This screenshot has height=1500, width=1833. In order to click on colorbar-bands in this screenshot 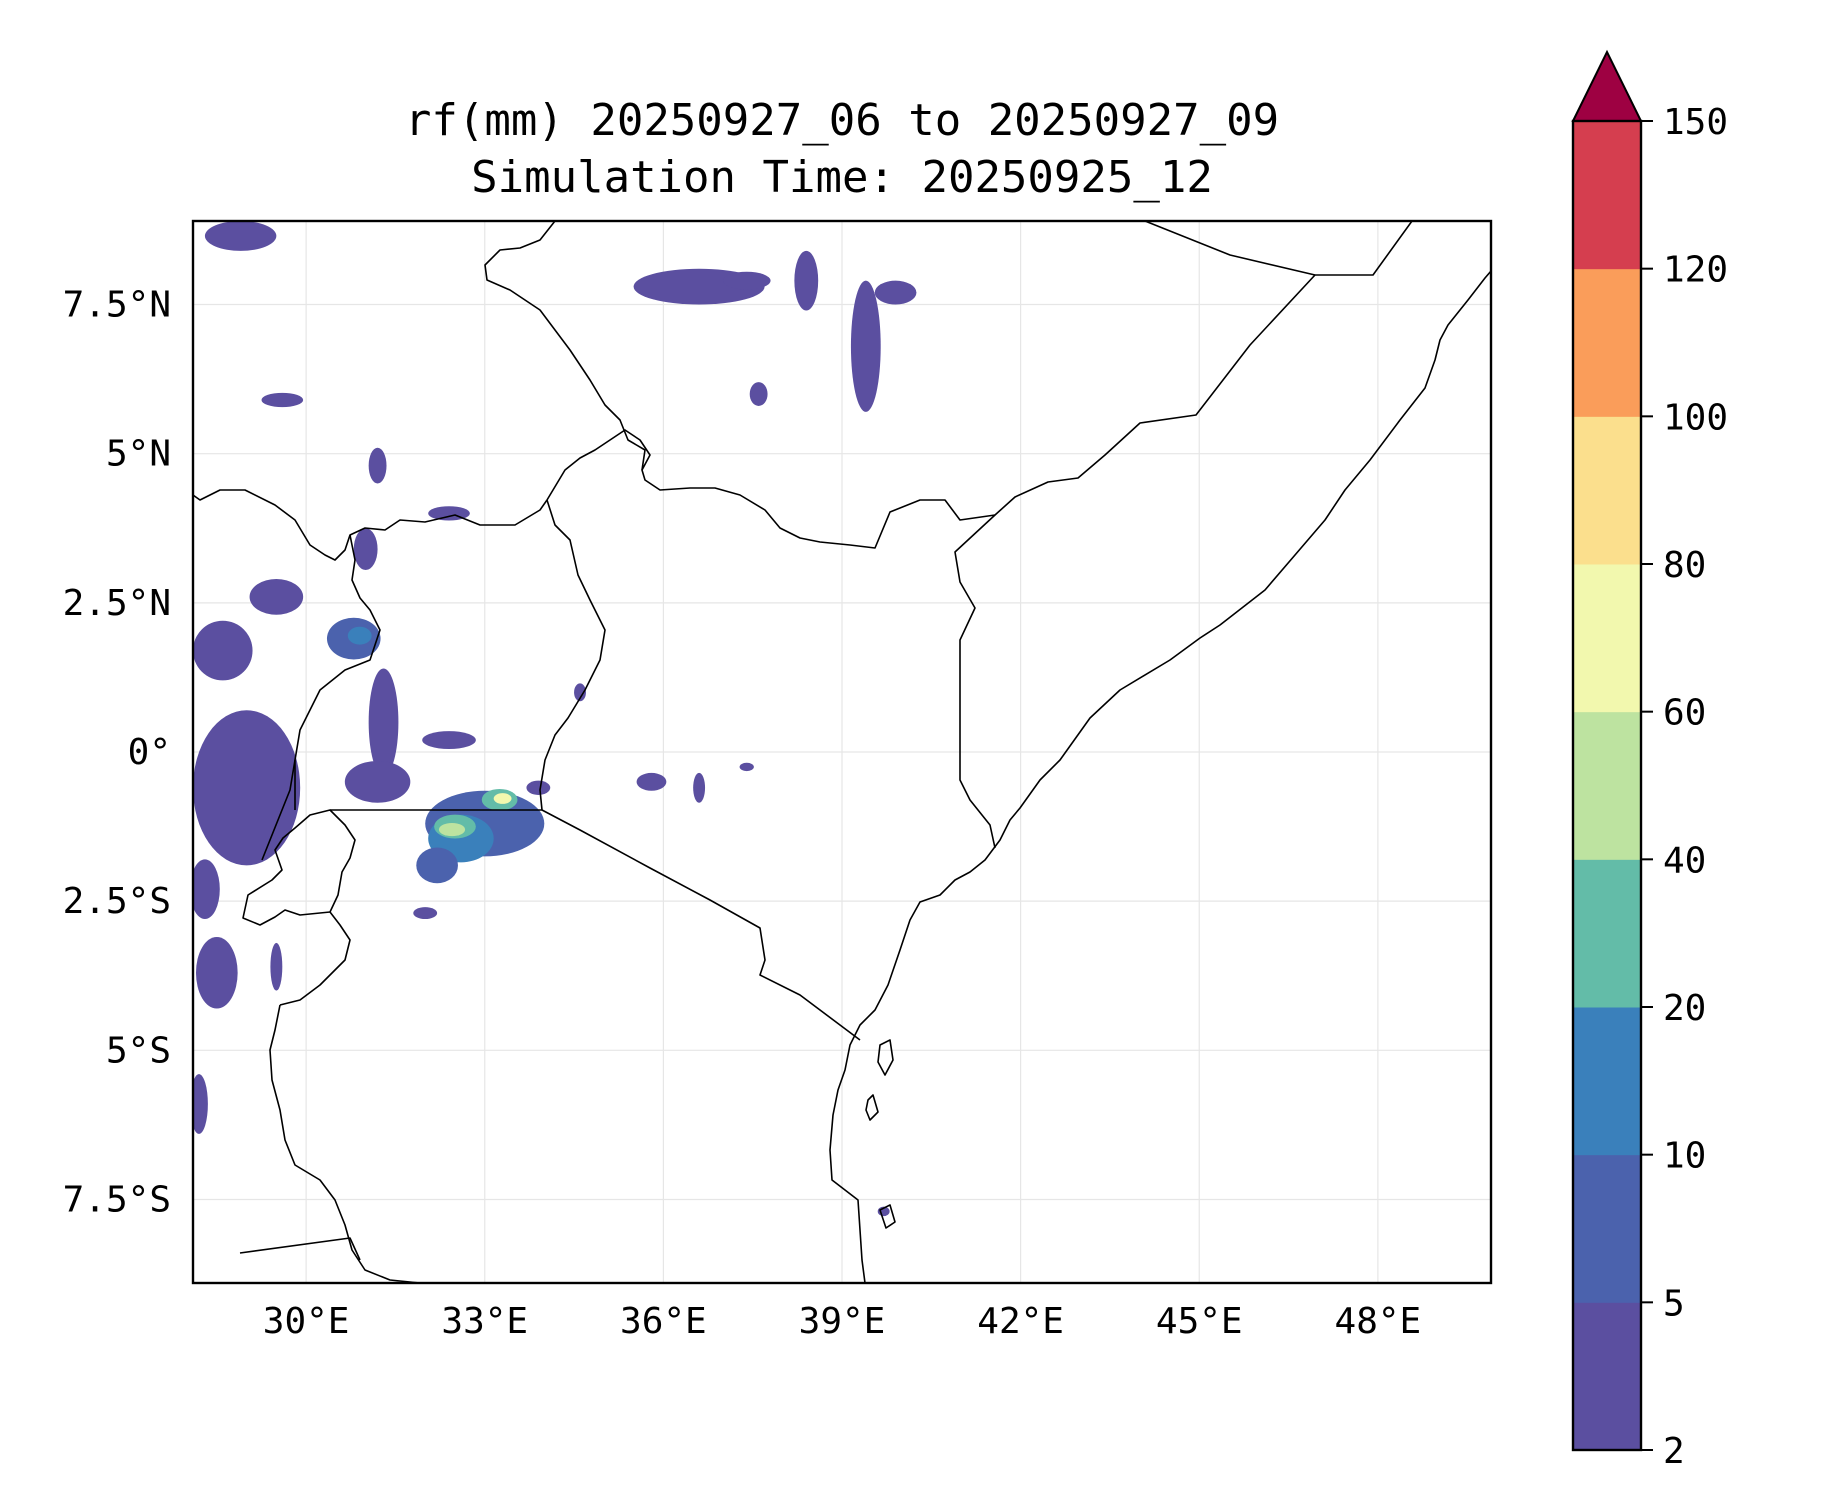, I will do `click(1607, 786)`.